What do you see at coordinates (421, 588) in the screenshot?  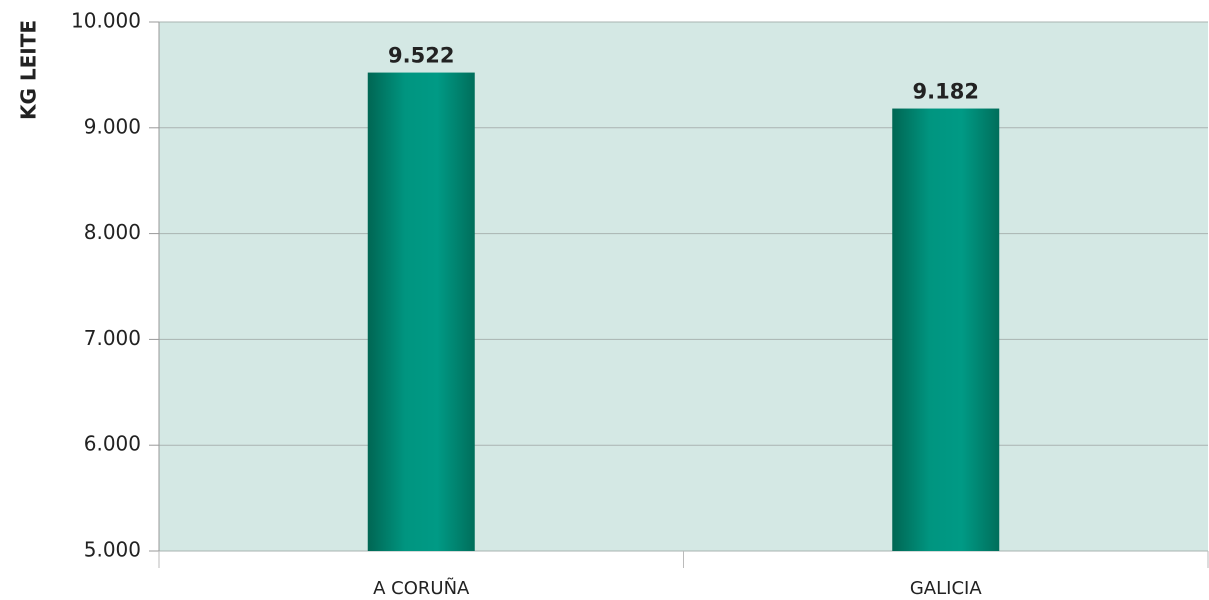 I see `x-tick-label: A CORUÑA` at bounding box center [421, 588].